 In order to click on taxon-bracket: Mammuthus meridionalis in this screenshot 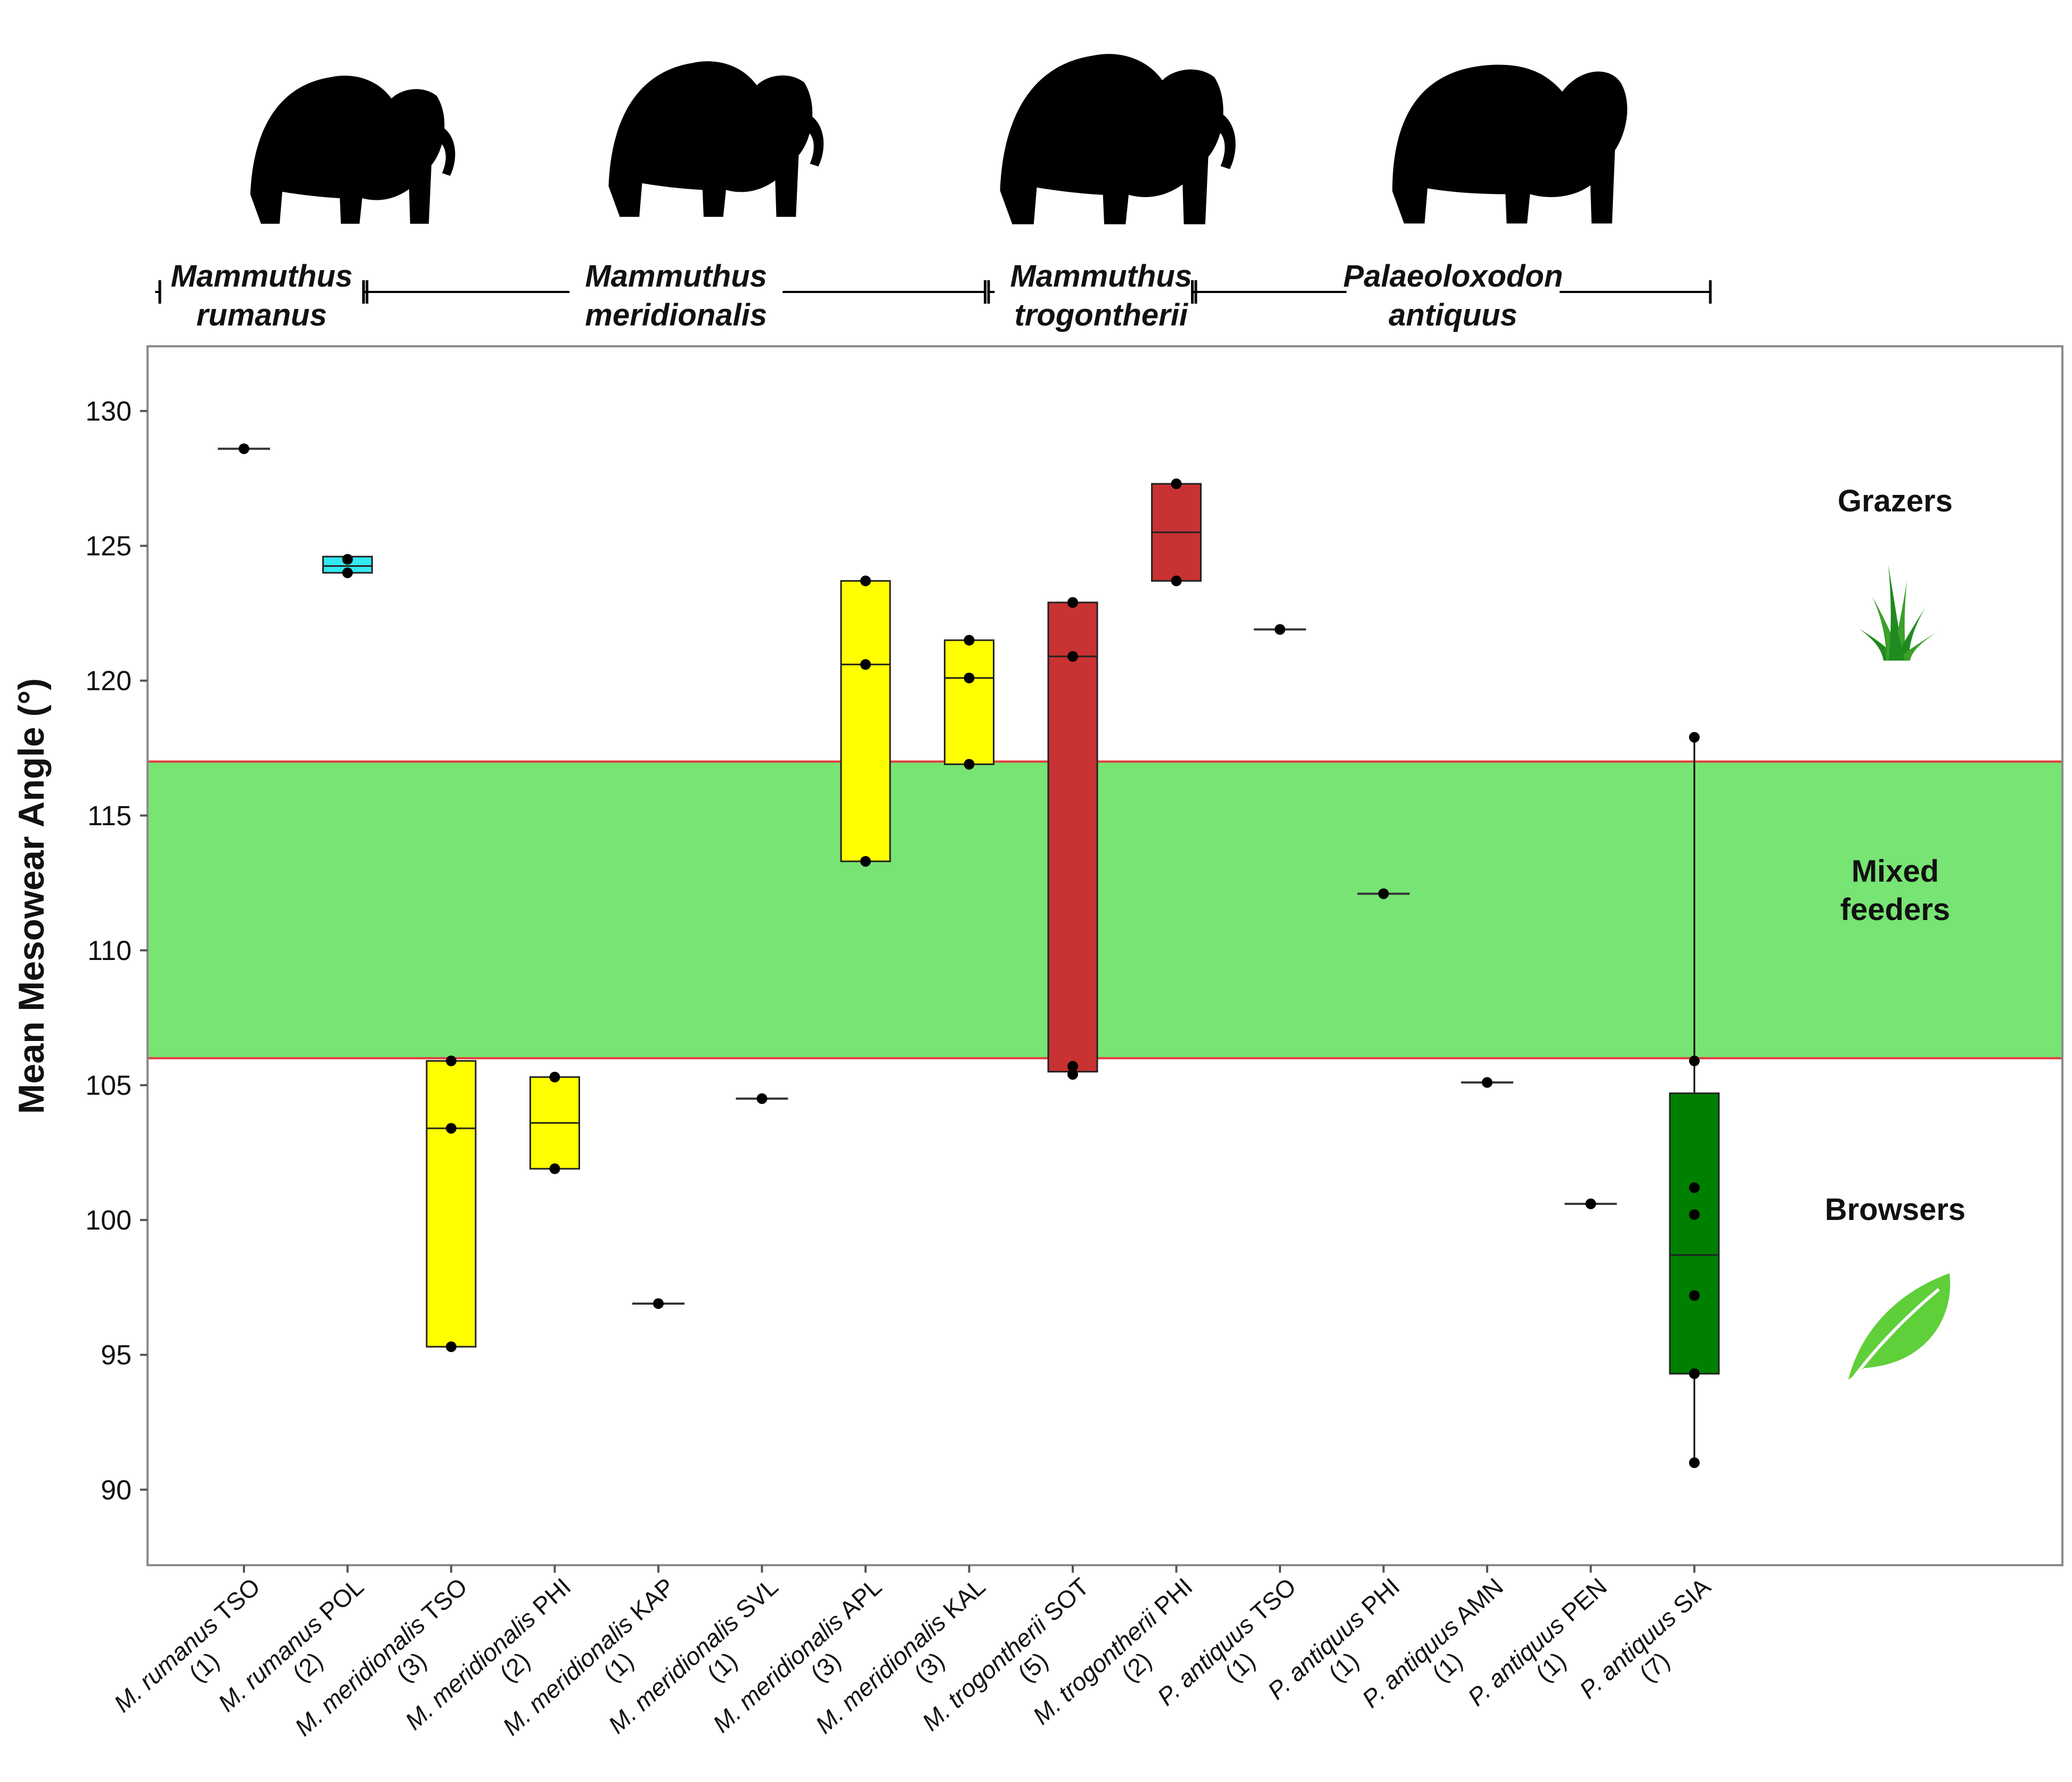, I will do `click(675, 295)`.